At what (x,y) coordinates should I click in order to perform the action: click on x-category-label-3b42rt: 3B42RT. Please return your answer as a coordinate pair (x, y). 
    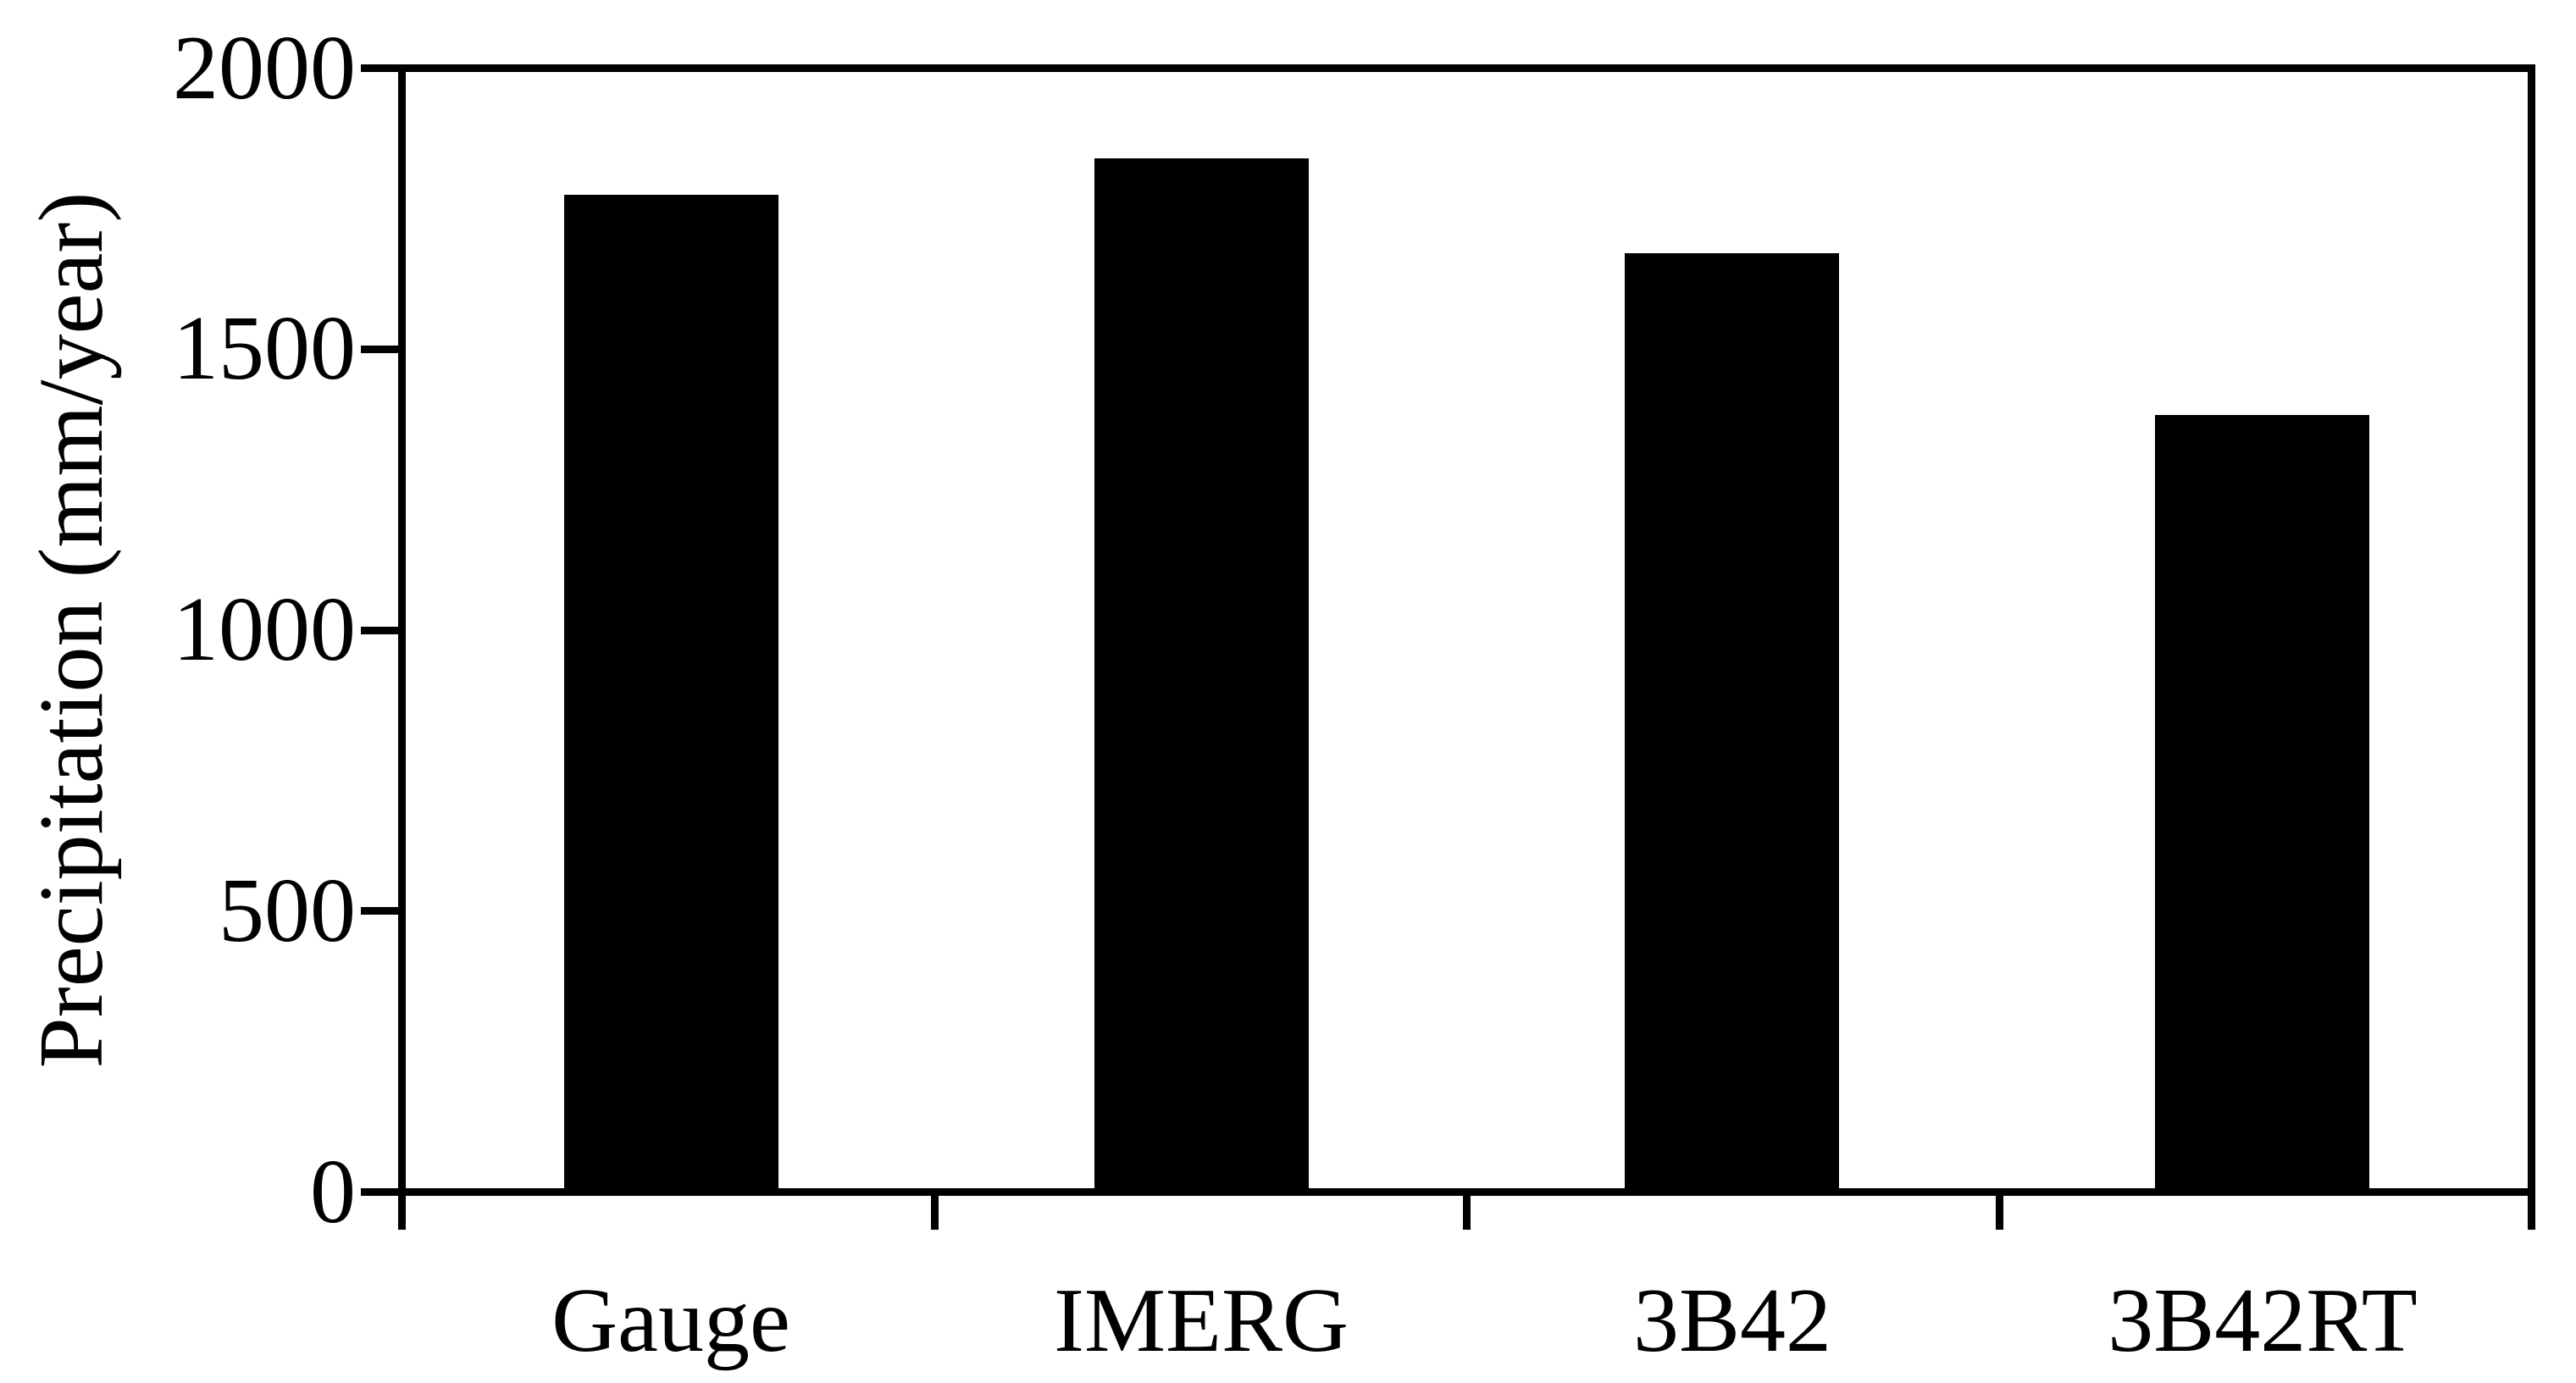
    Looking at the image, I should click on (2263, 1320).